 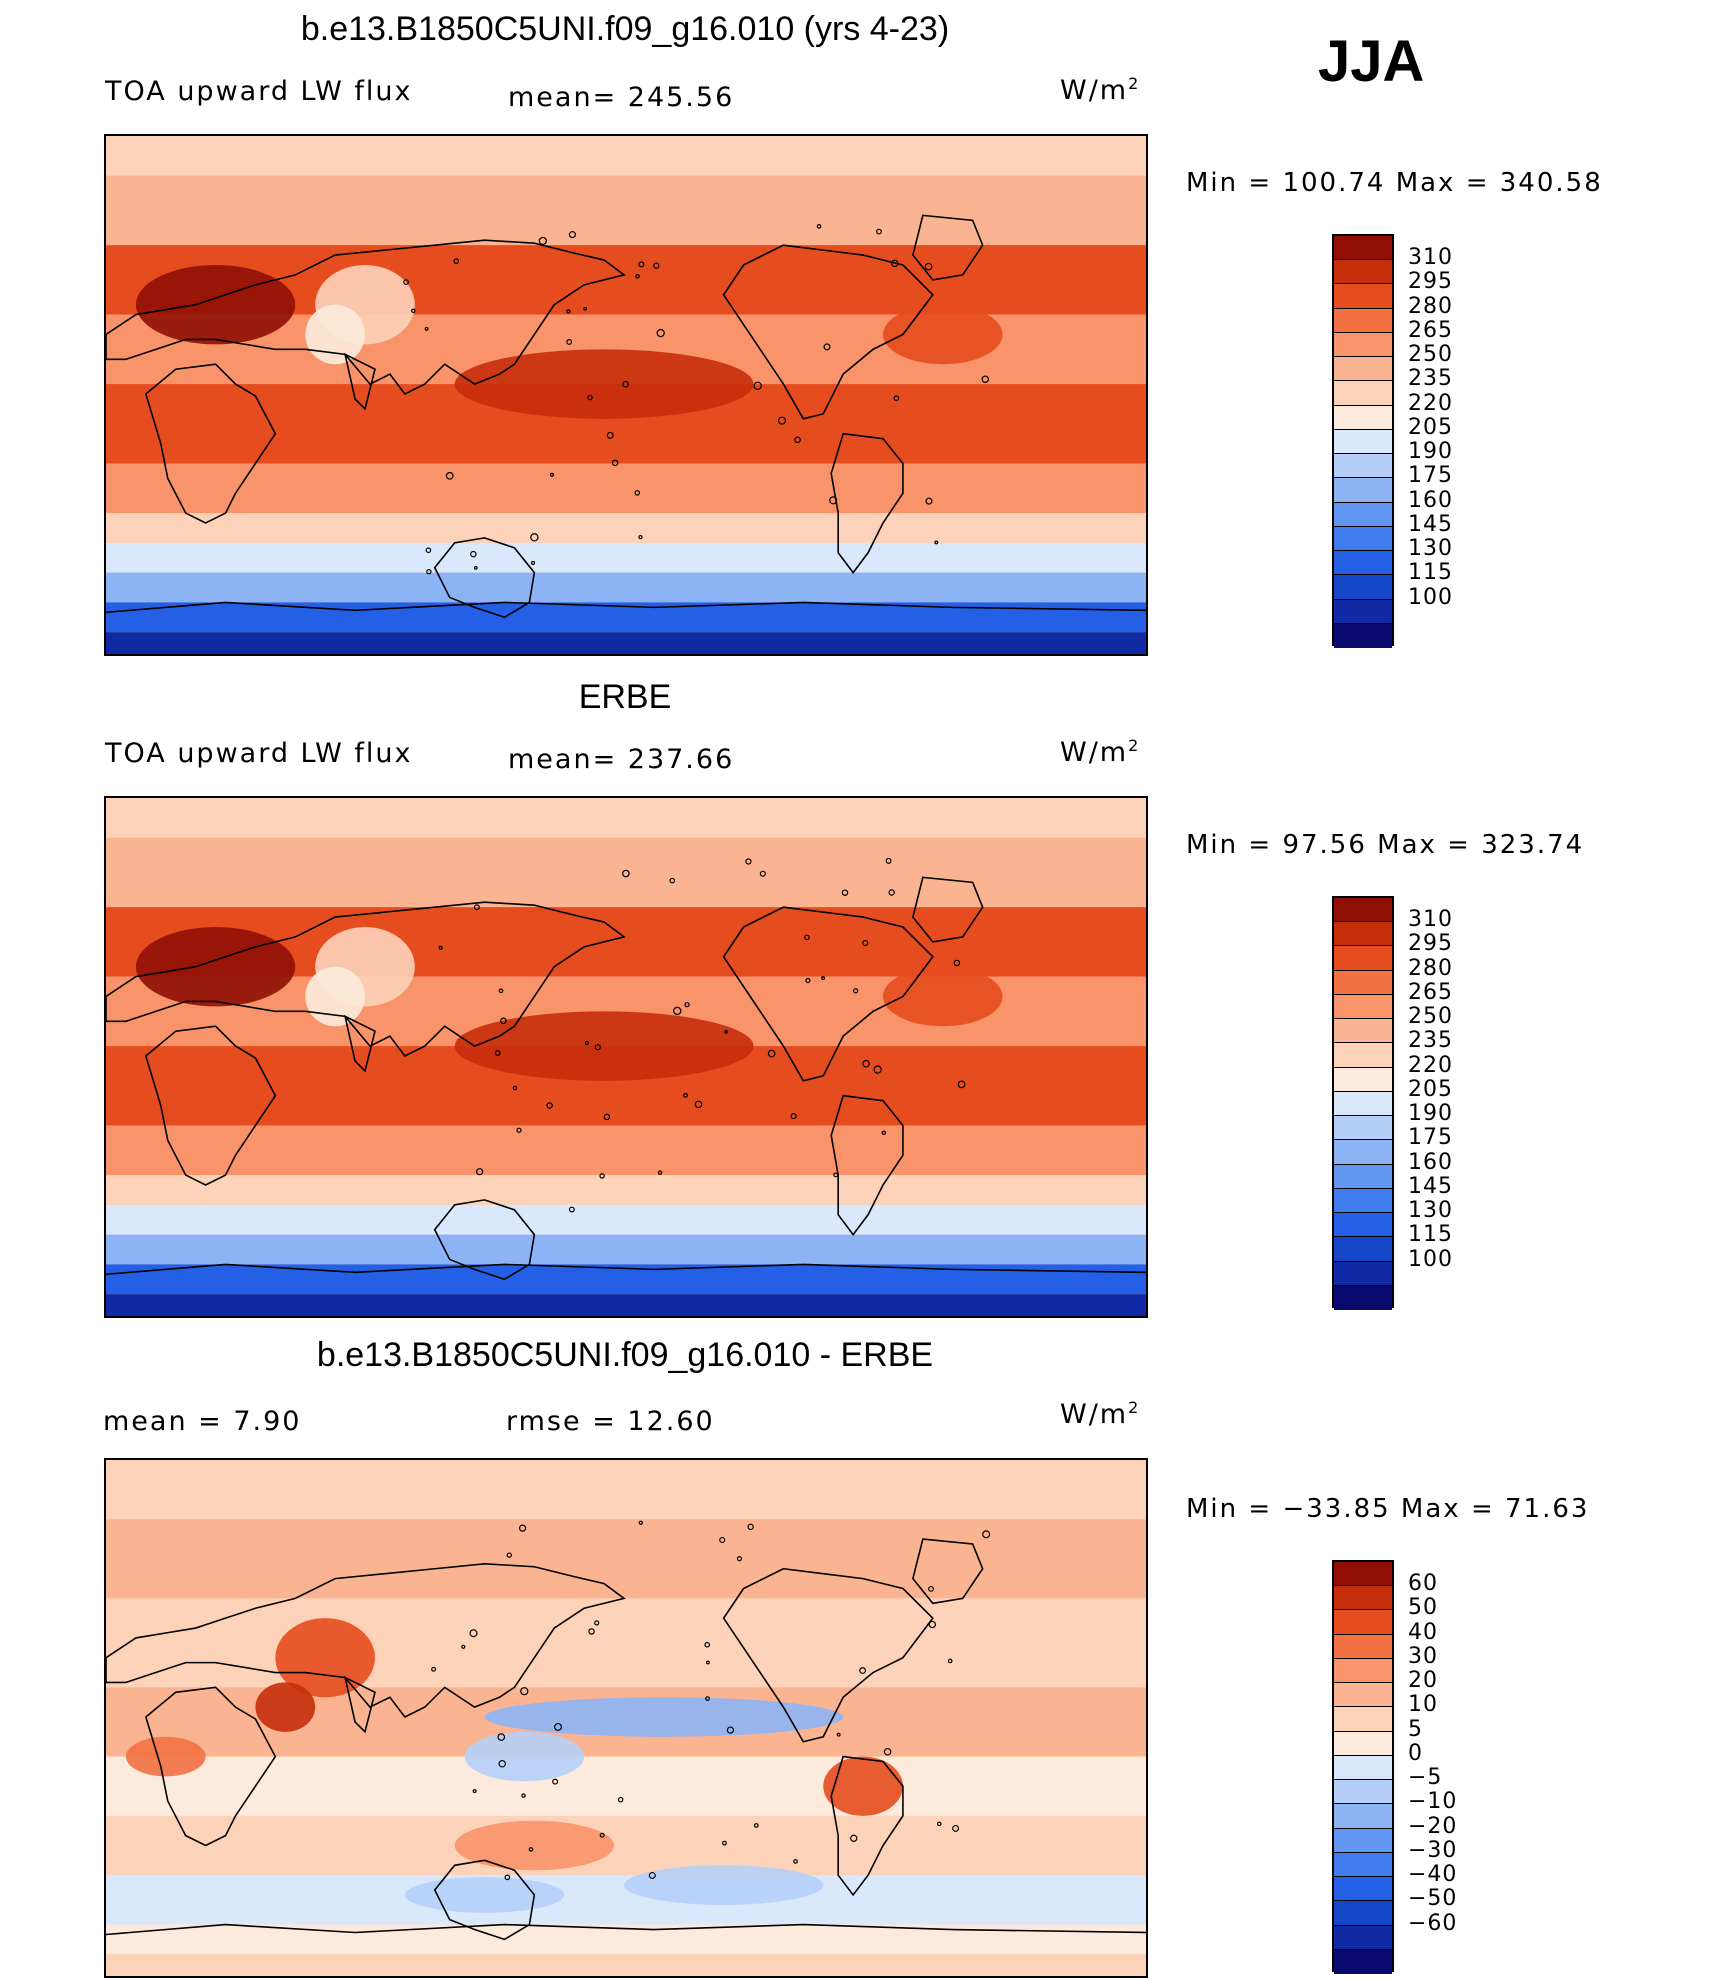 What do you see at coordinates (1371, 61) in the screenshot?
I see `season-label: JJA` at bounding box center [1371, 61].